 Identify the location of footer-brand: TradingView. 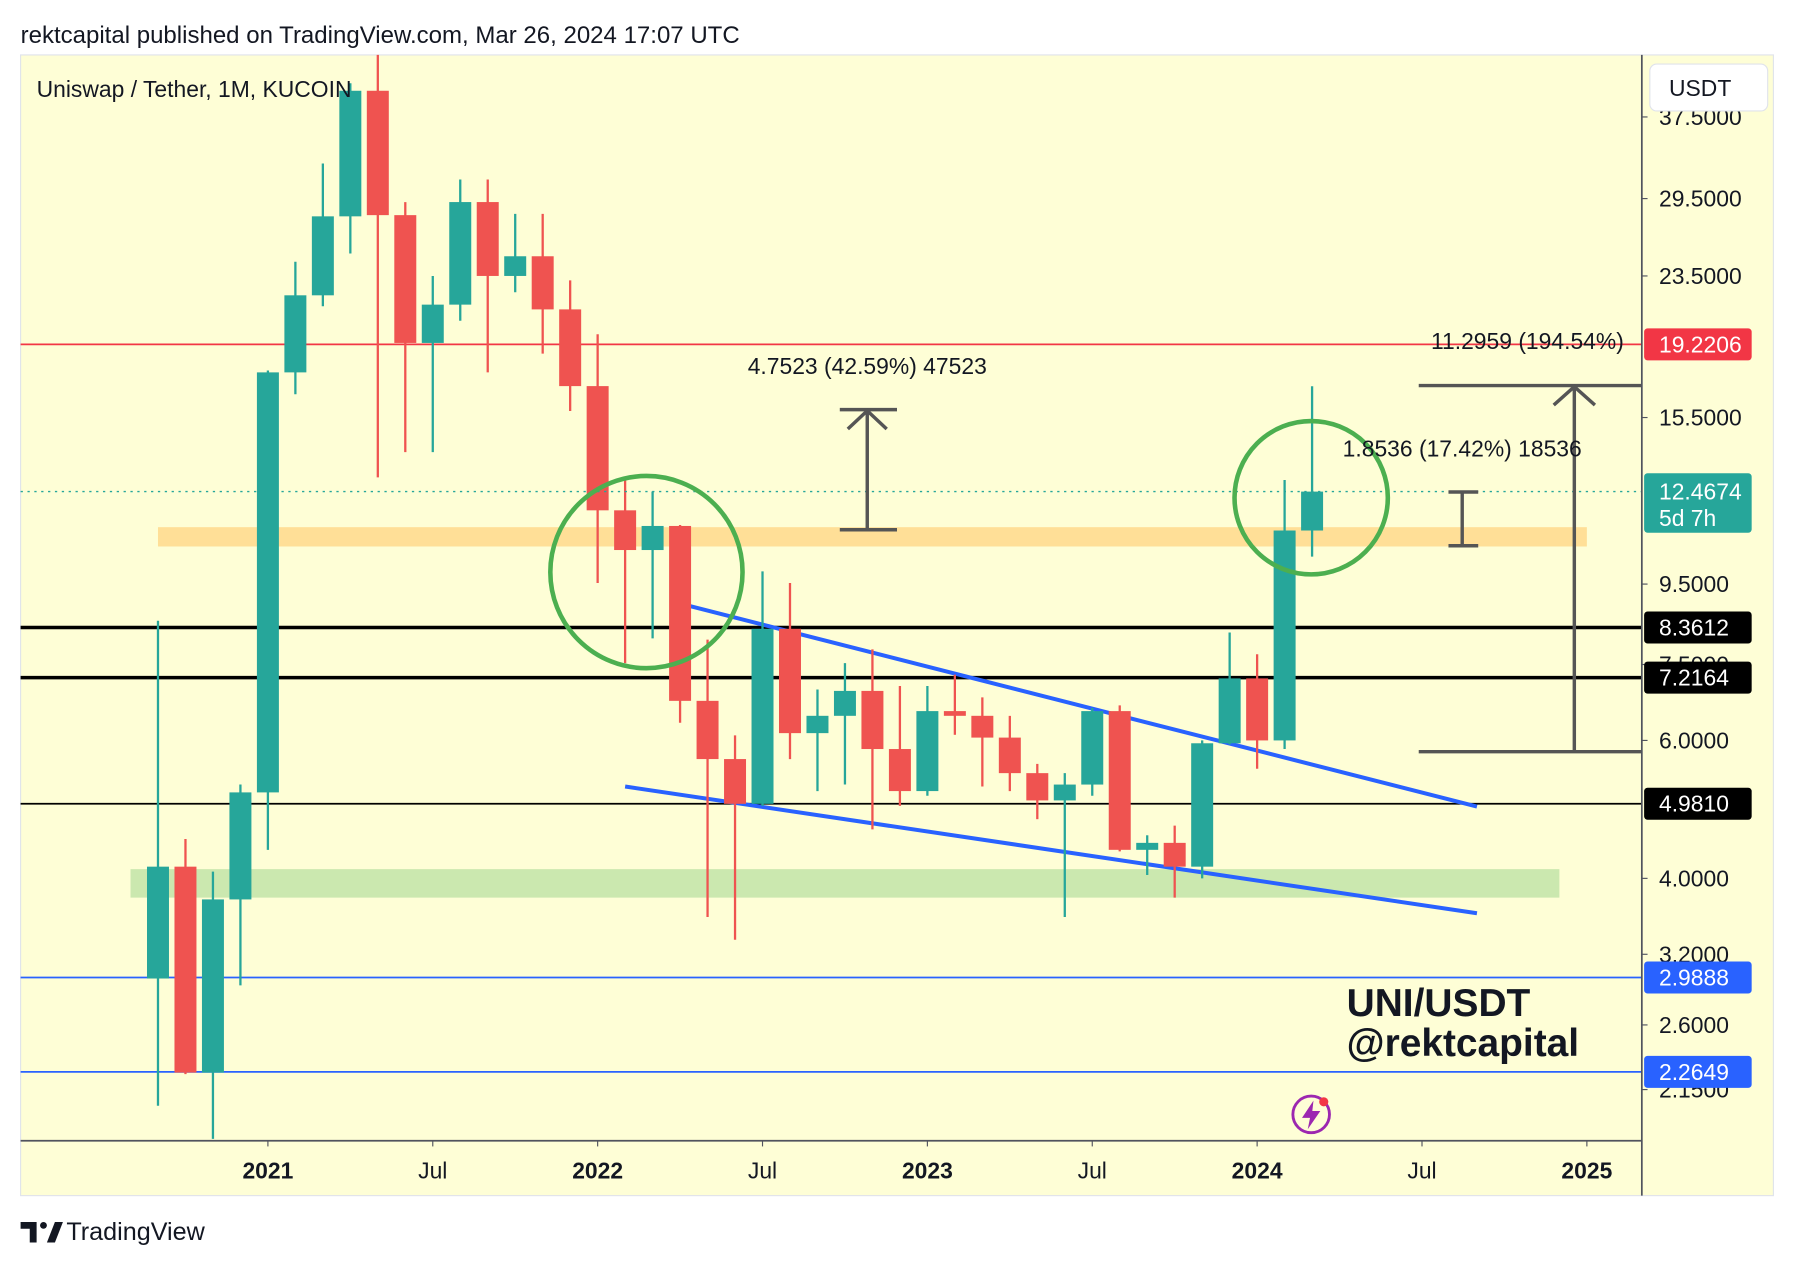
(135, 1232).